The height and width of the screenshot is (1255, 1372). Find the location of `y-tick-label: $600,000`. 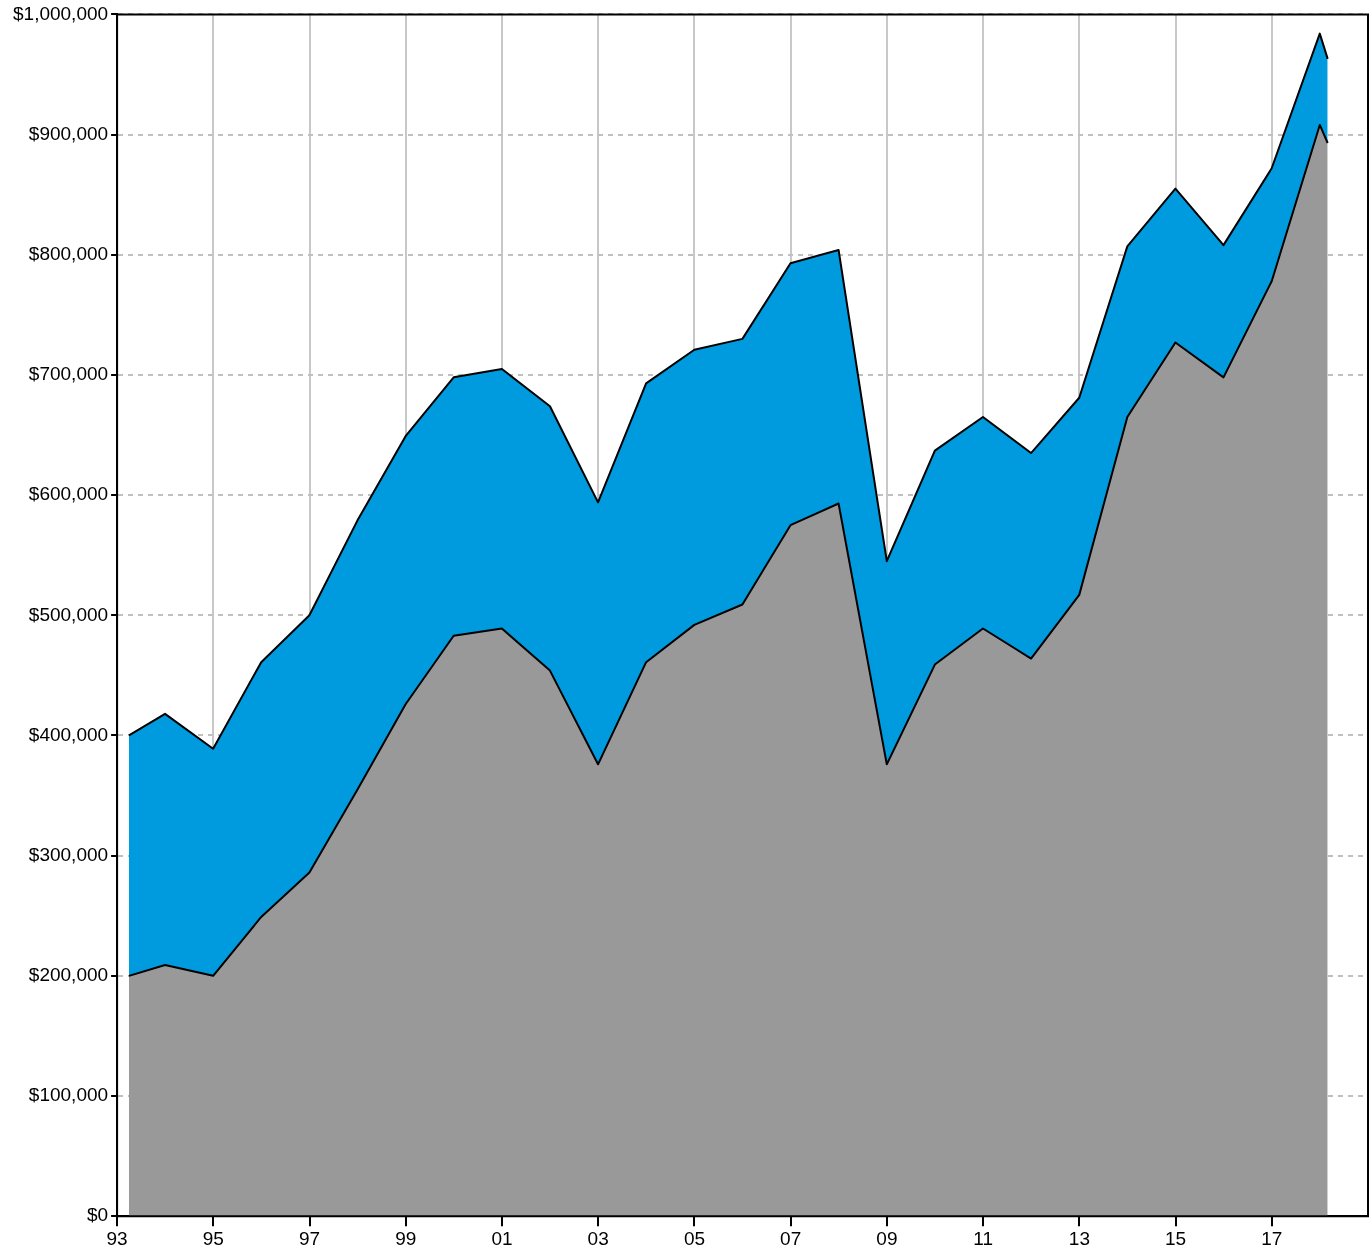

y-tick-label: $600,000 is located at coordinates (68, 494).